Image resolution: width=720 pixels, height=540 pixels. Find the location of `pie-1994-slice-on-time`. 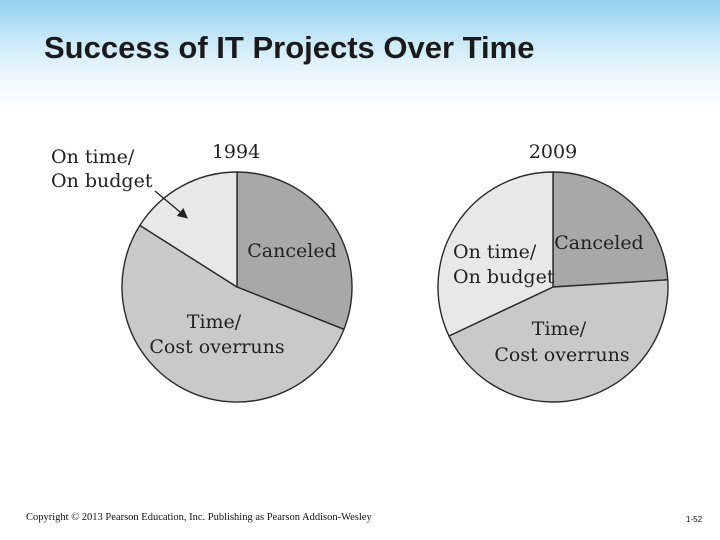

pie-1994-slice-on-time is located at coordinates (188, 229).